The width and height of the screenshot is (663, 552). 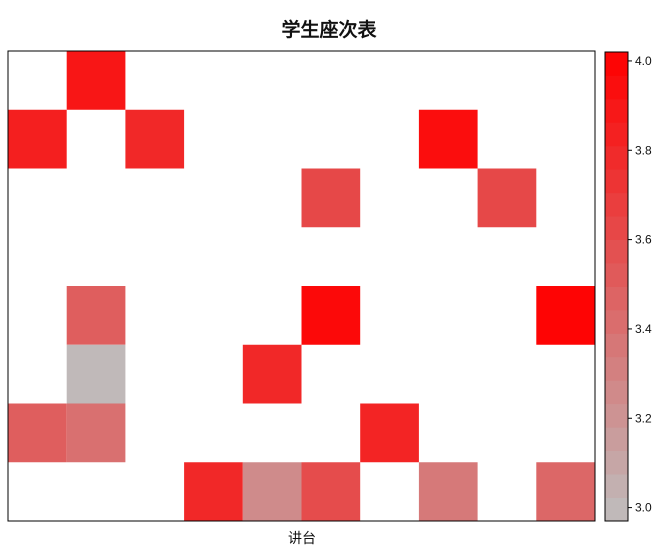 What do you see at coordinates (389, 433) in the screenshot?
I see `heatmap-cell-r6-c6` at bounding box center [389, 433].